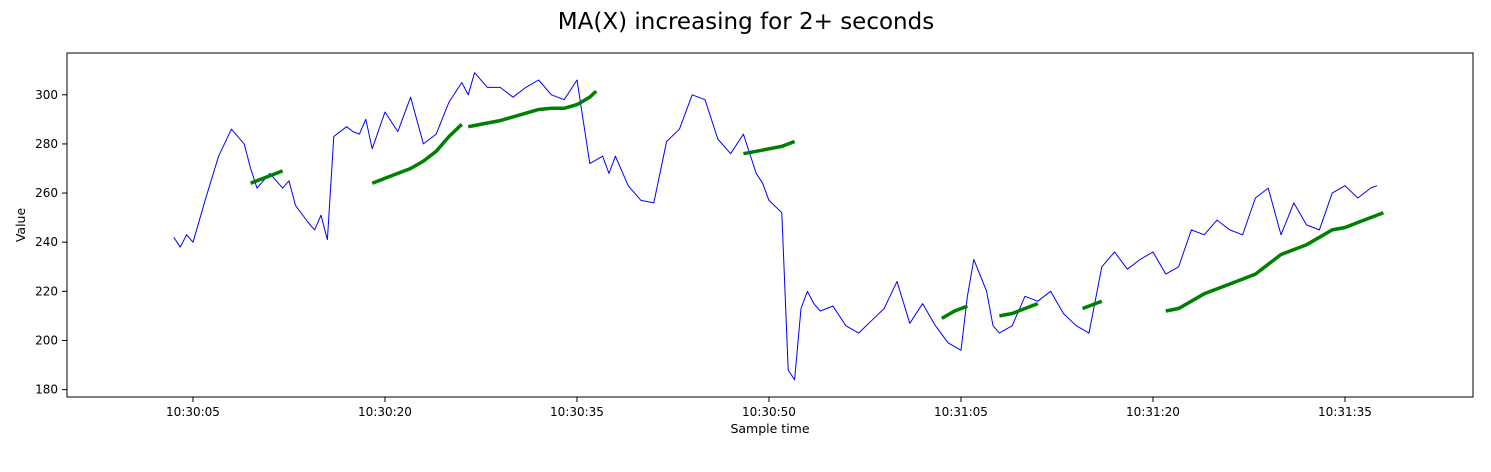 The height and width of the screenshot is (472, 1491). What do you see at coordinates (385, 412) in the screenshot?
I see `x-tick-label: 10:30:20` at bounding box center [385, 412].